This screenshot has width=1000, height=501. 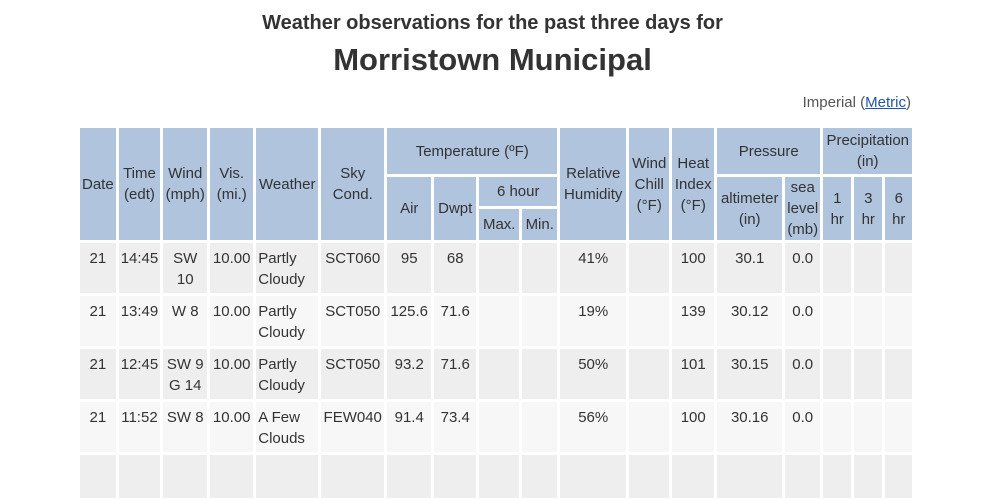 I want to click on cell-wind: W 8, so click(x=185, y=321).